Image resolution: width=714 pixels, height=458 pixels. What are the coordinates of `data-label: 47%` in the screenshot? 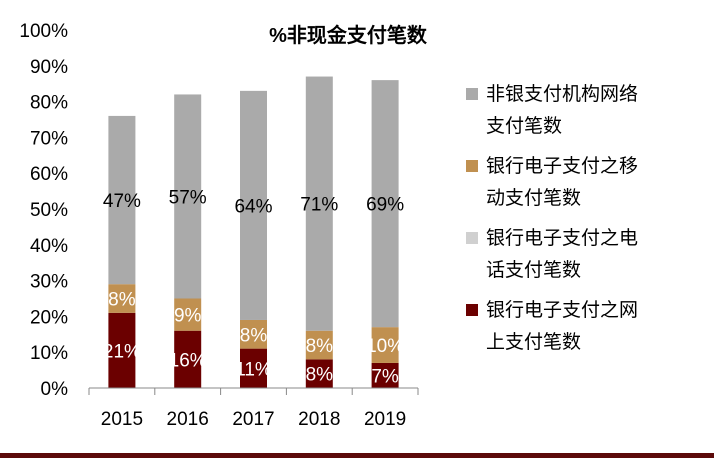 It's located at (122, 201).